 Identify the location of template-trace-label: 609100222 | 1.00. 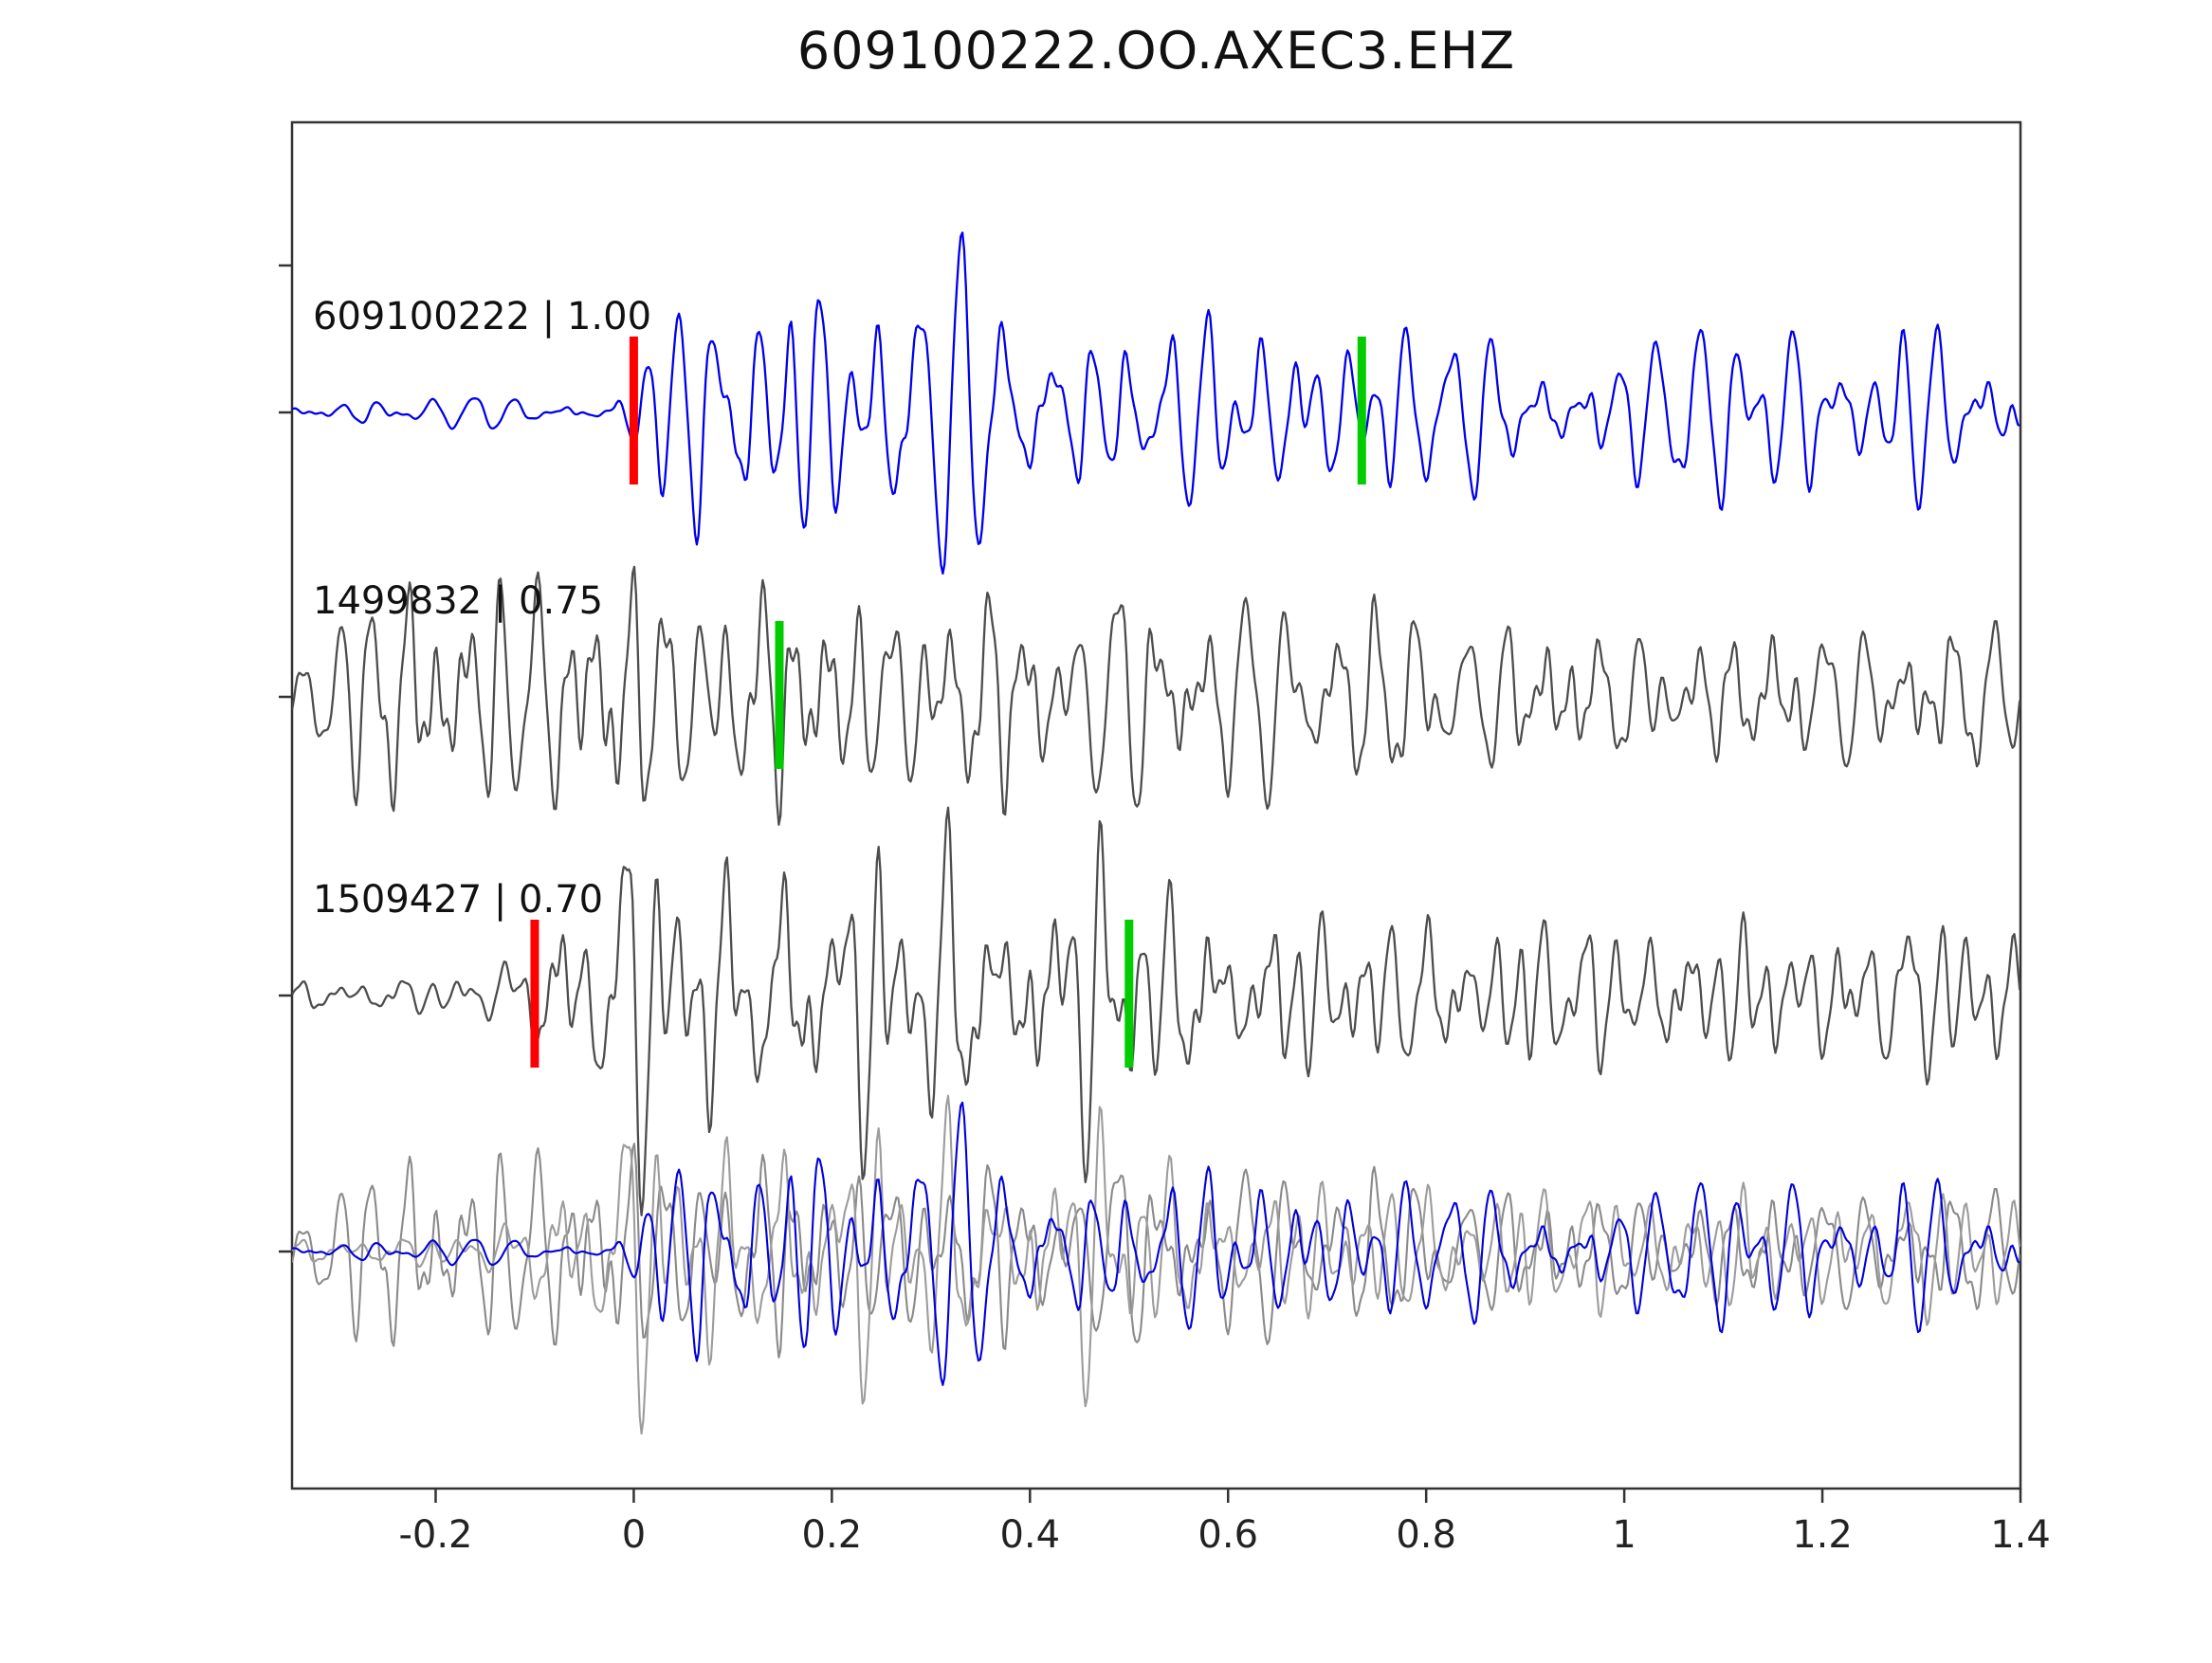
(482, 316).